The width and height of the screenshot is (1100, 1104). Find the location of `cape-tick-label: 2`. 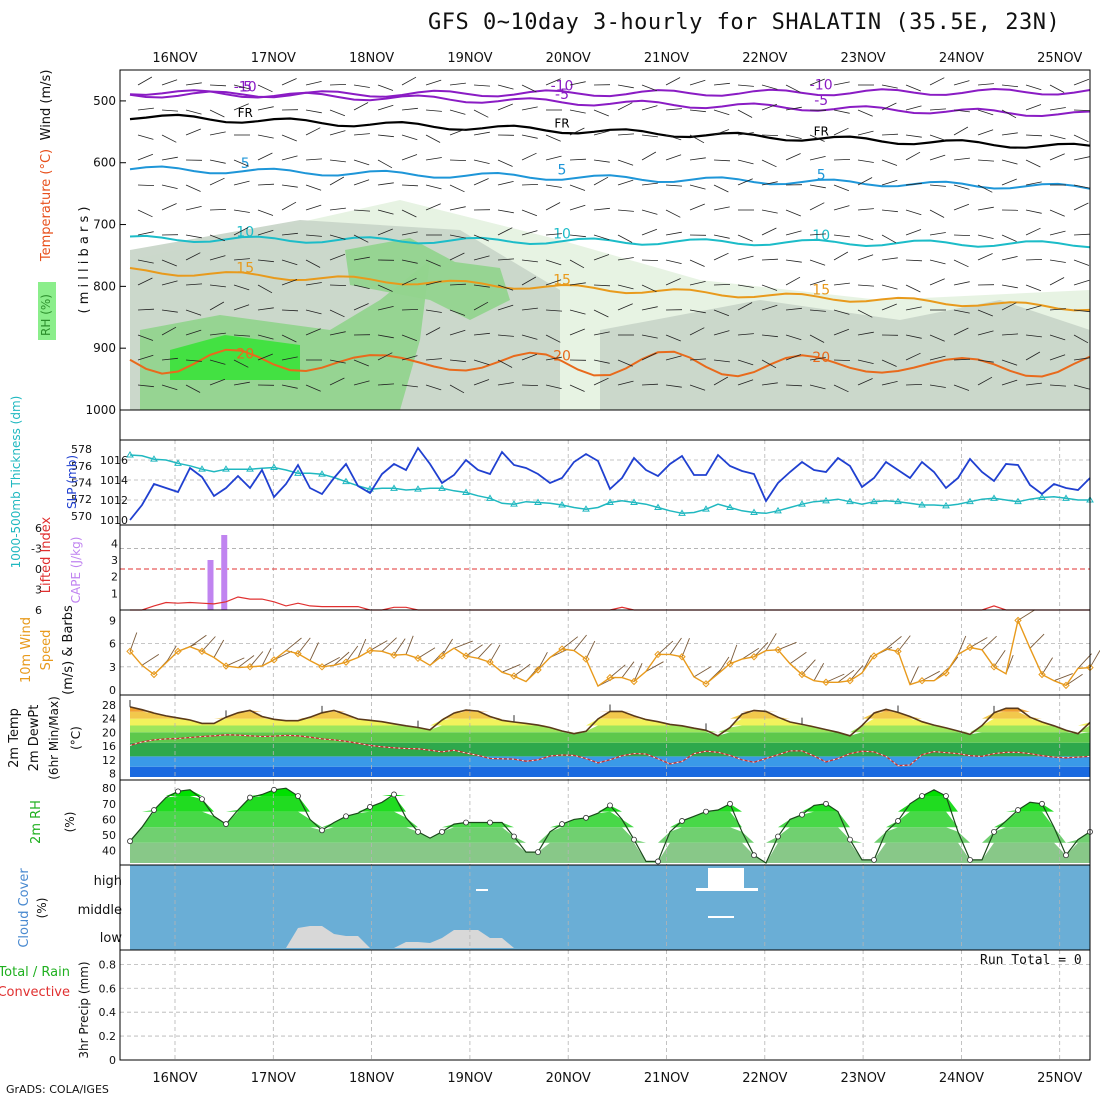

cape-tick-label: 2 is located at coordinates (114, 577).